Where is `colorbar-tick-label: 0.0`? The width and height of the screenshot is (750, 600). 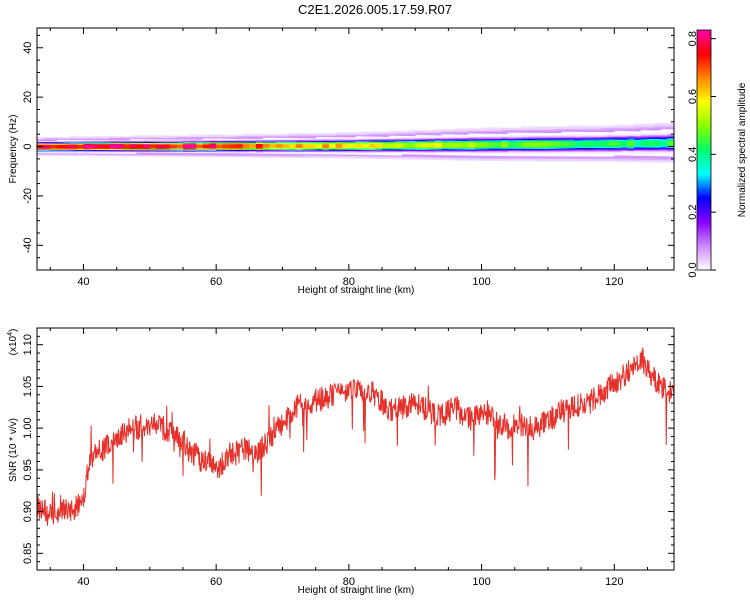 colorbar-tick-label: 0.0 is located at coordinates (693, 269).